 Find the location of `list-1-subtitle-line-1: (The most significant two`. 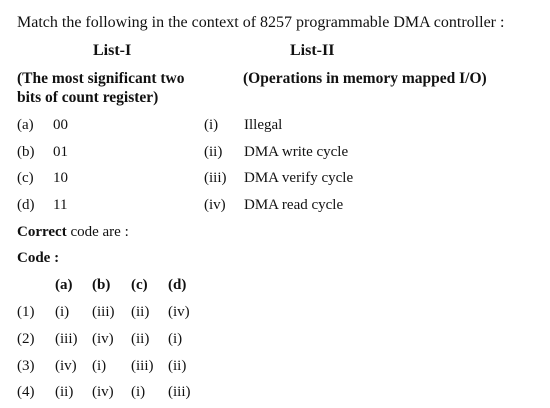

list-1-subtitle-line-1: (The most significant two is located at coordinates (101, 78).